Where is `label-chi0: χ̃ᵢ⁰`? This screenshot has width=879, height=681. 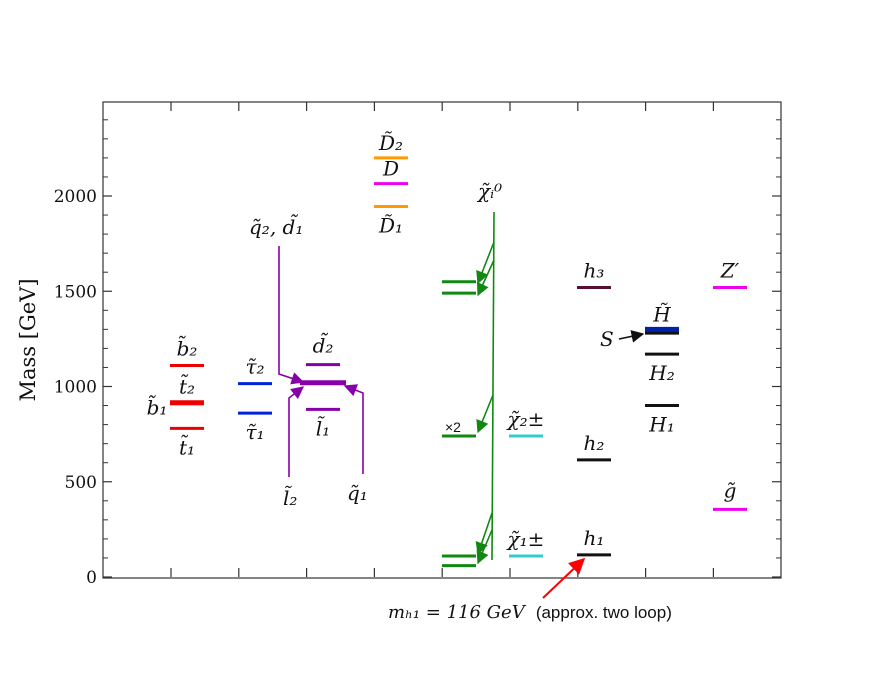
label-chi0: χ̃ᵢ⁰ is located at coordinates (489, 191).